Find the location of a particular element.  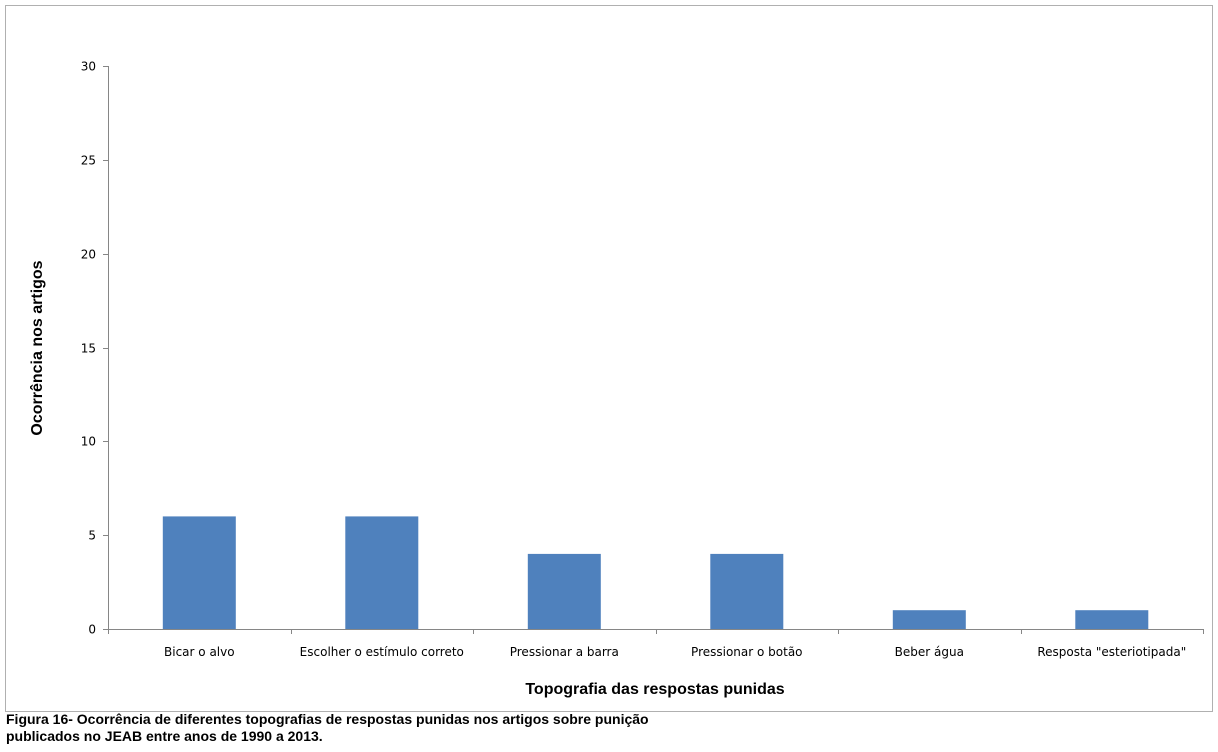

x-tick-label: Pressionar o botão is located at coordinates (746, 652).